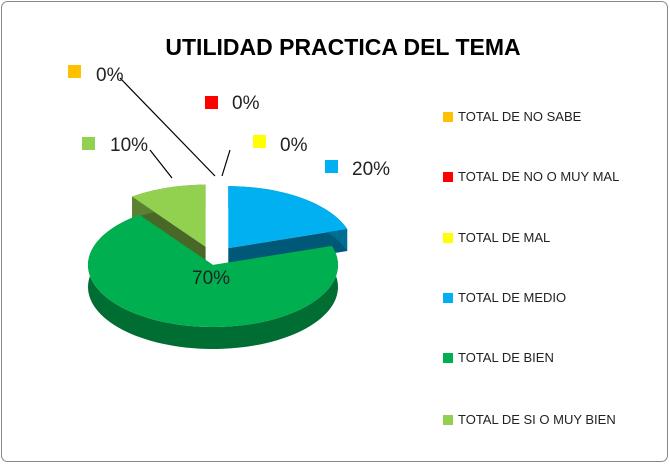 The image size is (670, 464). Describe the element at coordinates (371, 169) in the screenshot. I see `data-label: 20%` at that location.